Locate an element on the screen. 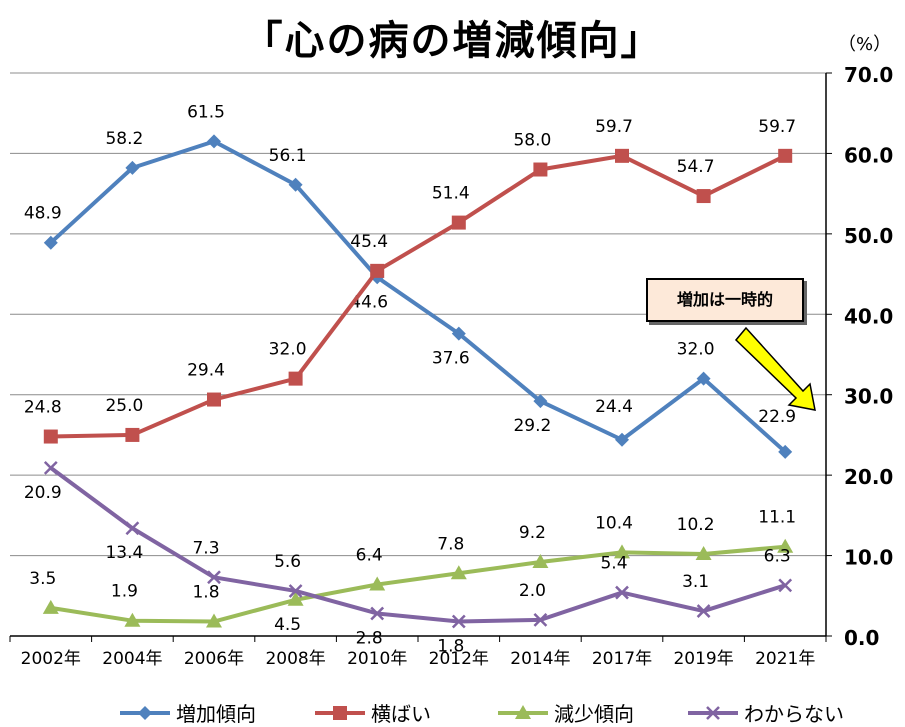 The image size is (905, 727). data-label: 1.9 is located at coordinates (124, 592).